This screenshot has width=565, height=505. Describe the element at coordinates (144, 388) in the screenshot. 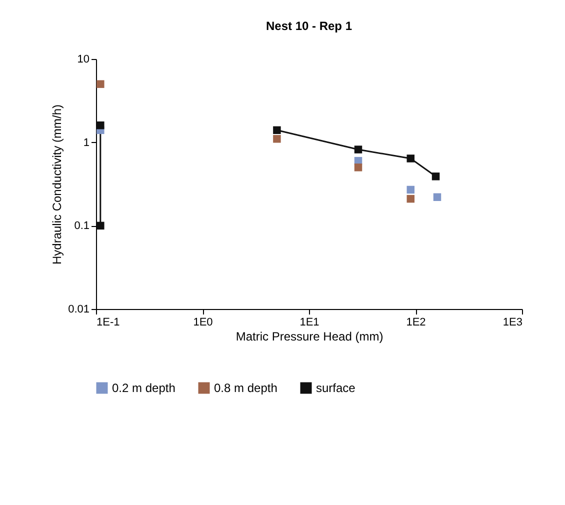

I see `legend-label: 0.2 m depth` at that location.